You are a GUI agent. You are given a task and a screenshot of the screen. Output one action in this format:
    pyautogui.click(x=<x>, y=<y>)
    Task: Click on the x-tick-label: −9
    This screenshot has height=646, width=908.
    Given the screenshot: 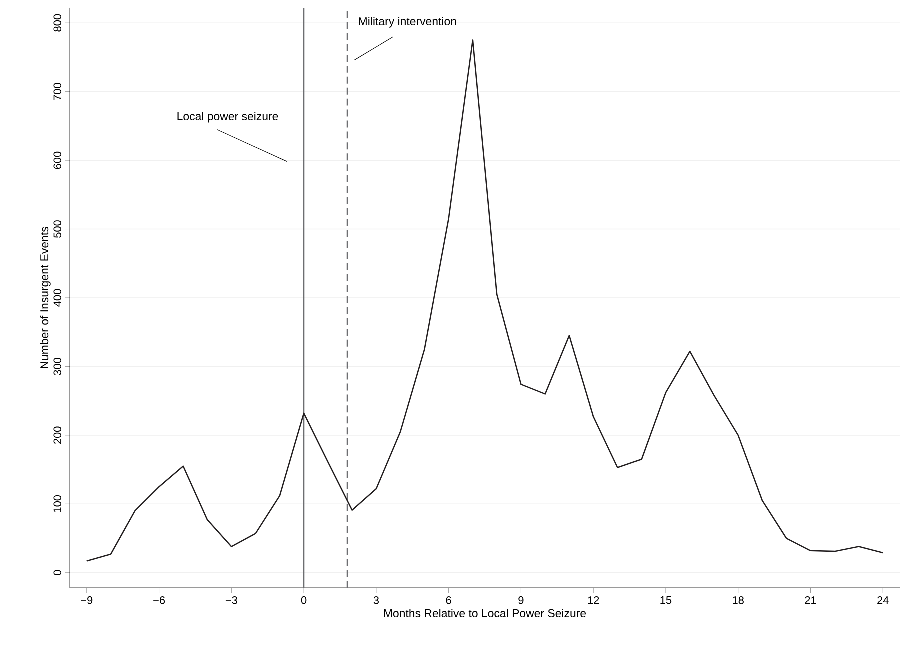 What is the action you would take?
    pyautogui.click(x=87, y=600)
    